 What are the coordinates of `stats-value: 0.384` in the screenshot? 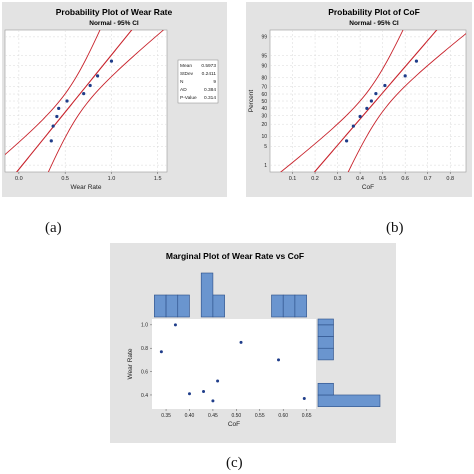 It's located at (210, 90).